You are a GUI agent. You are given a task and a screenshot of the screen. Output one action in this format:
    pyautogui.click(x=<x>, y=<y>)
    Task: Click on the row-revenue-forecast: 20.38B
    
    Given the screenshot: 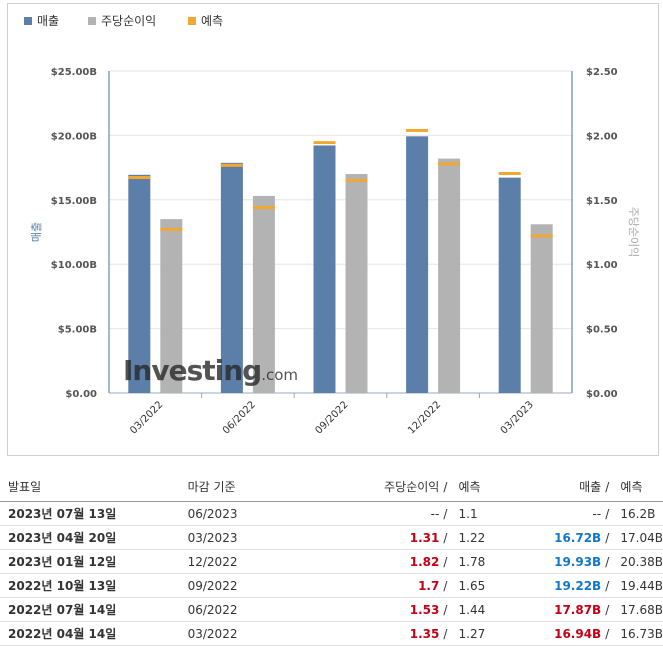 What is the action you would take?
    pyautogui.click(x=638, y=561)
    